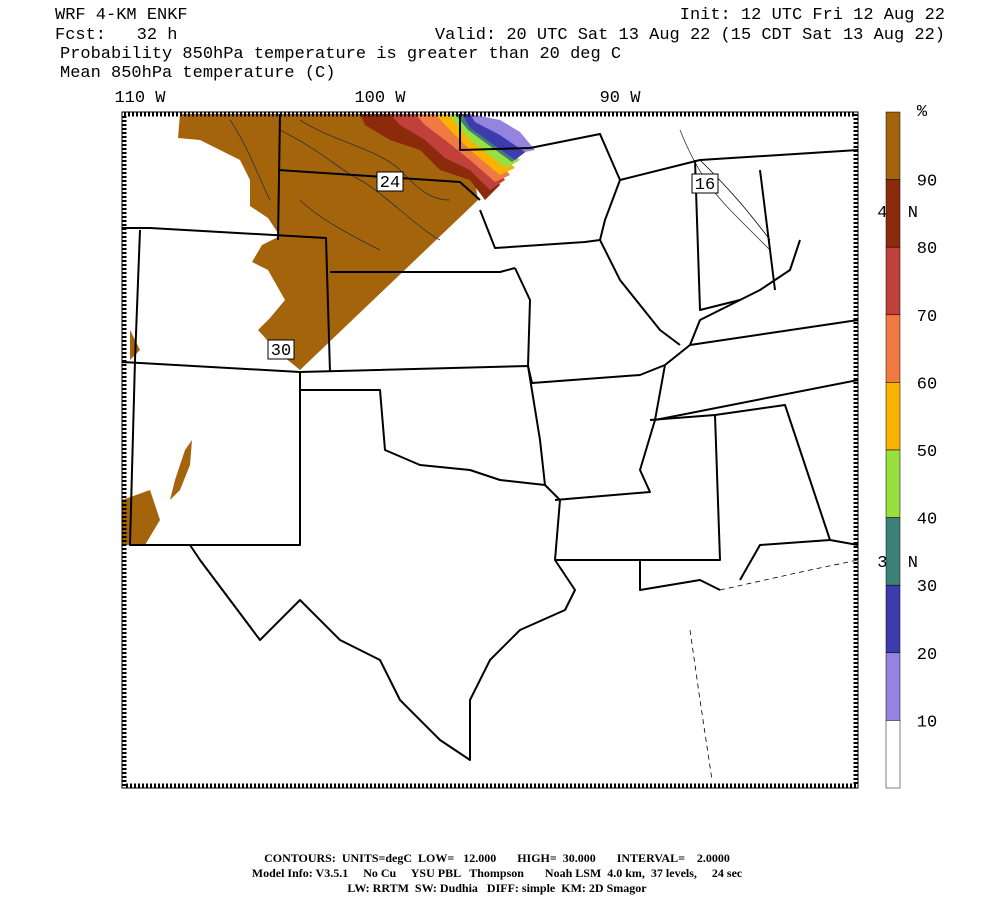  I want to click on contour-label: 16, so click(705, 185).